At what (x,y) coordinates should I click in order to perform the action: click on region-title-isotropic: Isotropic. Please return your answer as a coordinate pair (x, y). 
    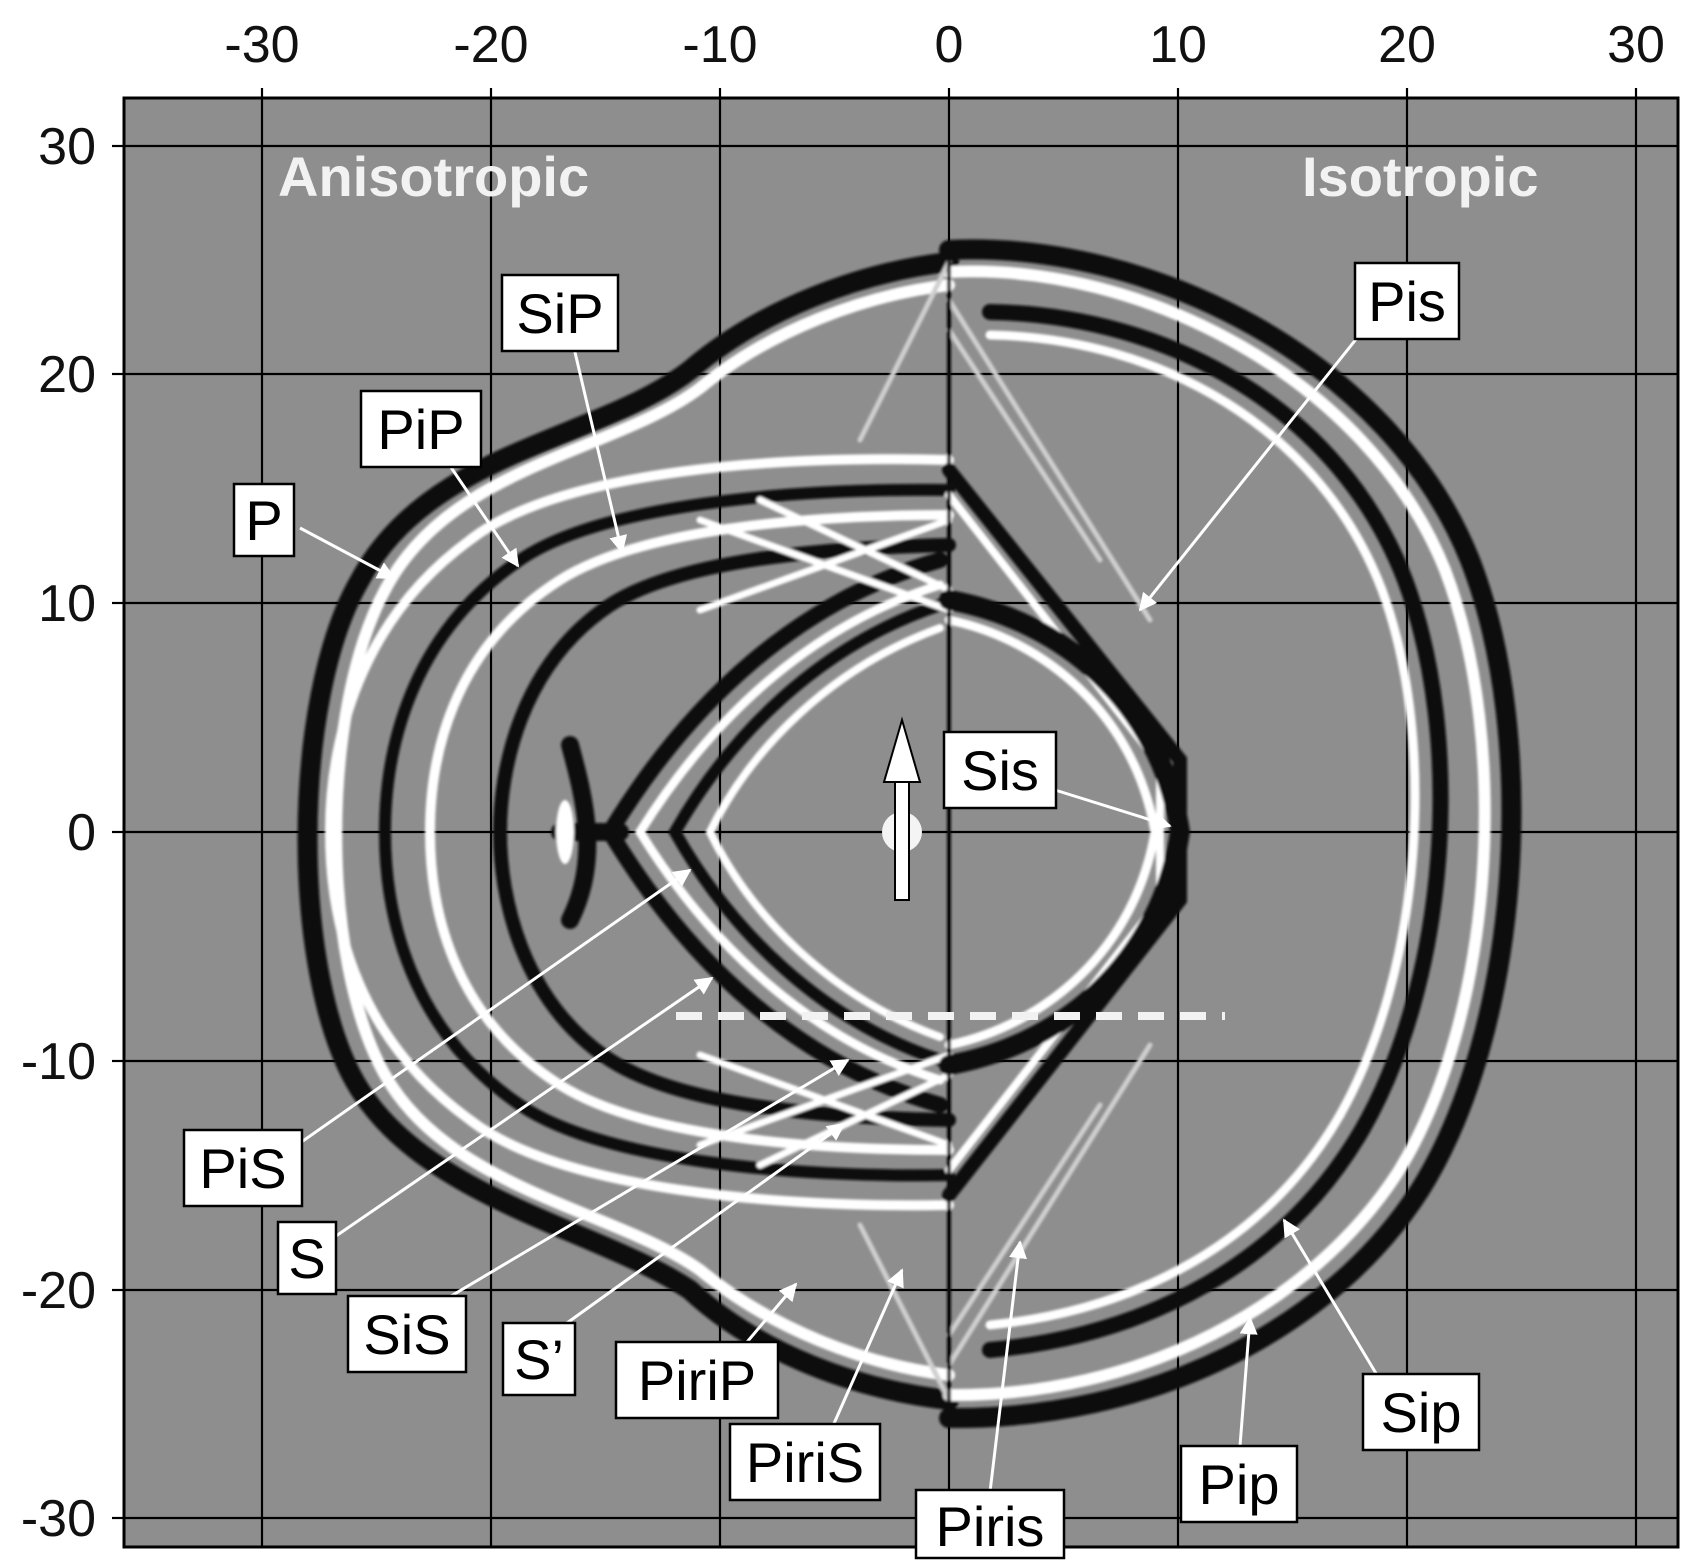
    Looking at the image, I should click on (1420, 176).